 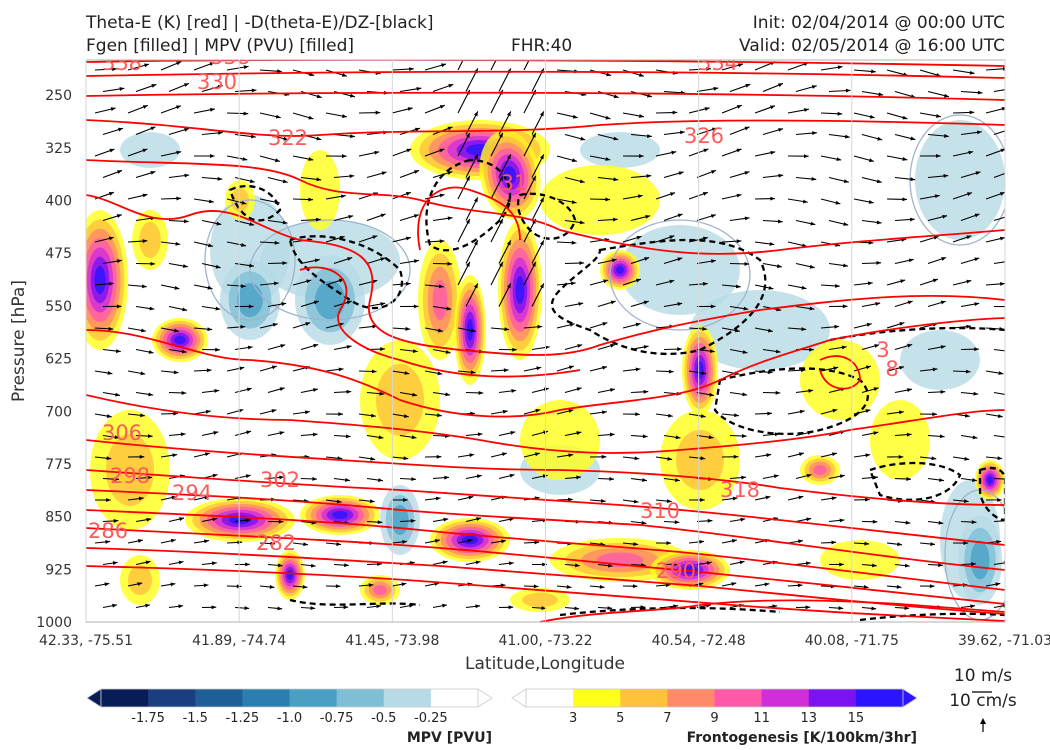 What do you see at coordinates (740, 490) in the screenshot?
I see `theta-e-contour-label: 318` at bounding box center [740, 490].